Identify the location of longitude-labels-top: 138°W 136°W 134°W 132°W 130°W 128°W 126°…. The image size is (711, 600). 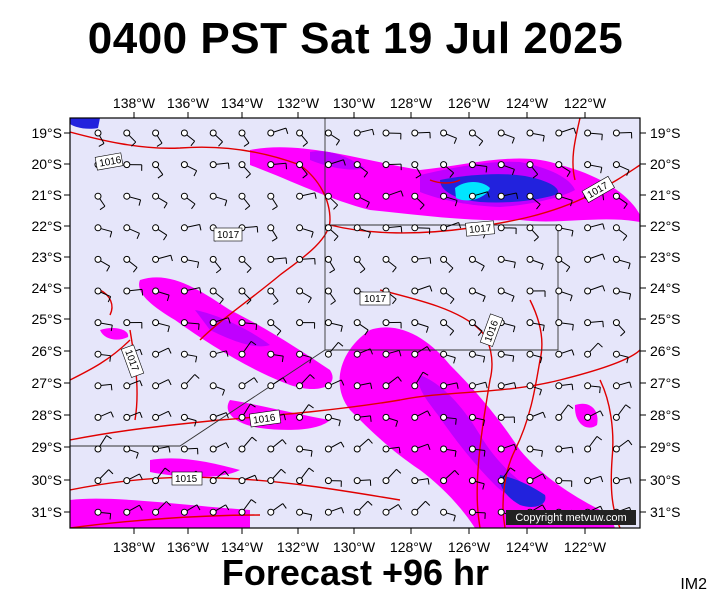
(360, 103).